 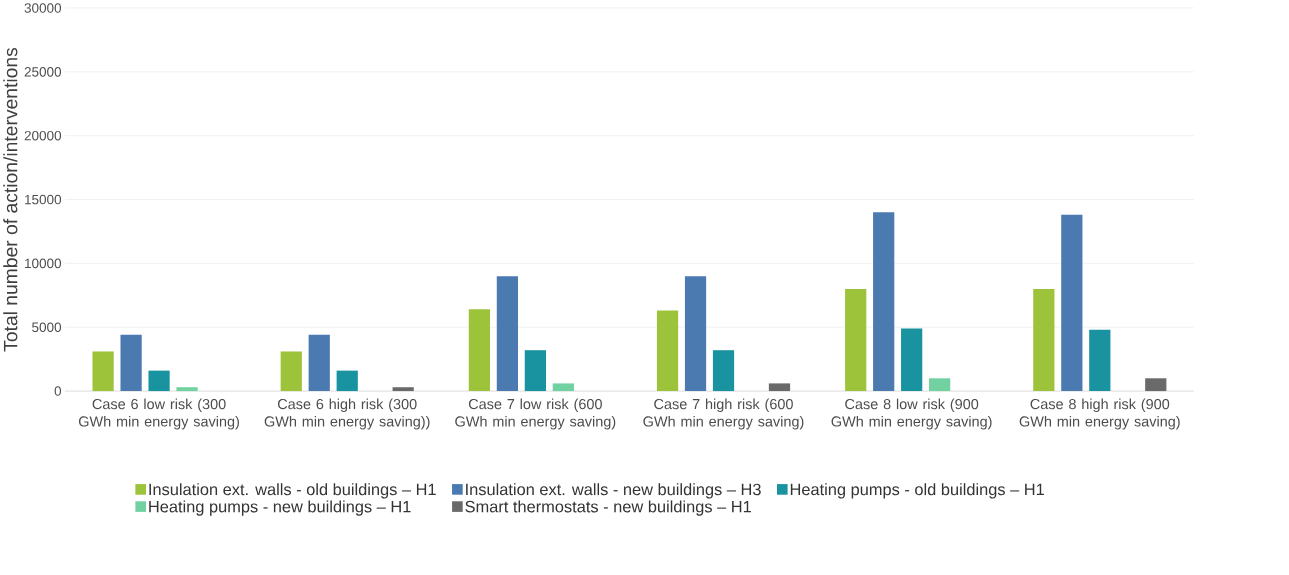 I want to click on x-tick-label: Case 8 high risk (900 GWh min energy saving), so click(x=1099, y=414).